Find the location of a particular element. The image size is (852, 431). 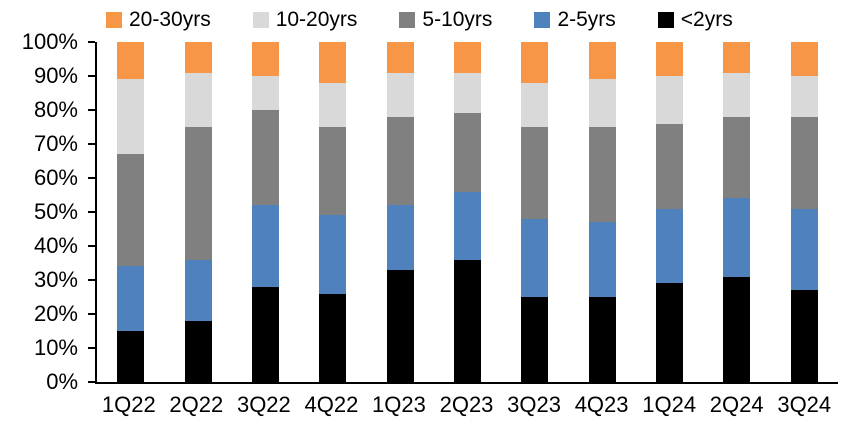

y-axis-label: 10% is located at coordinates (55, 347).